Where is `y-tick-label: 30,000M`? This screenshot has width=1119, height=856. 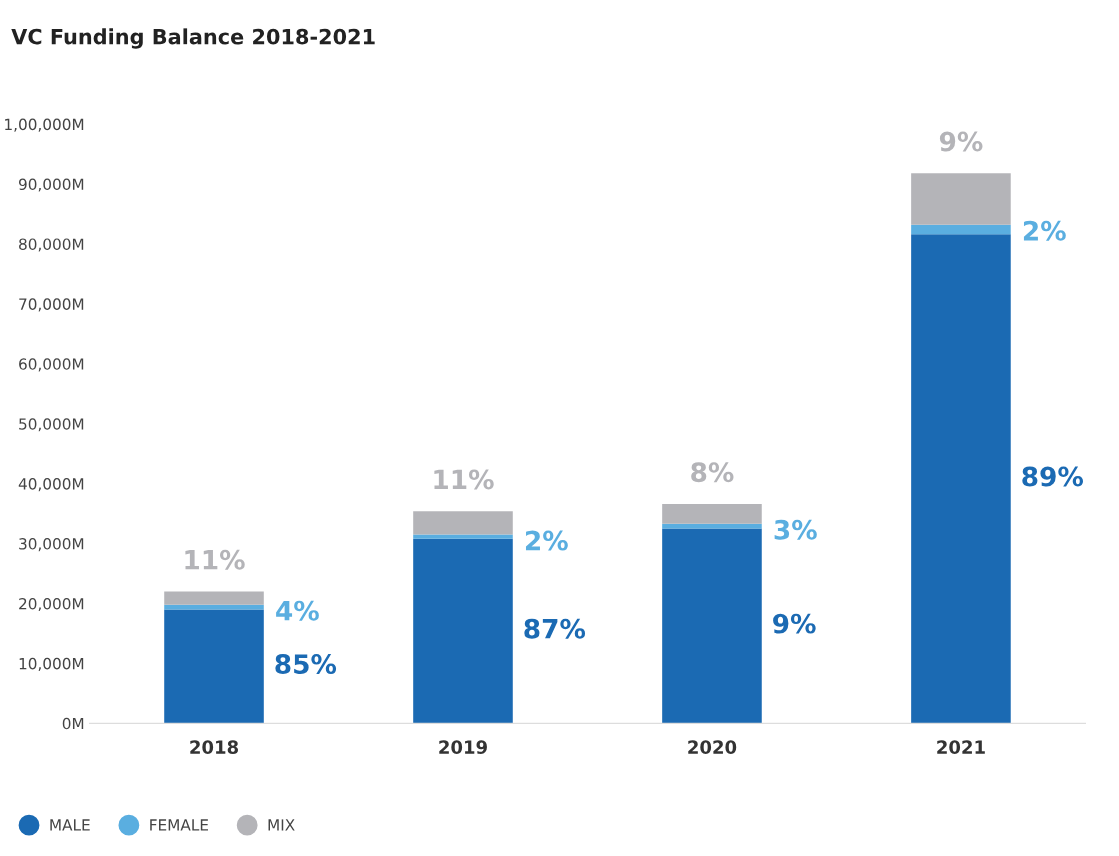
y-tick-label: 30,000M is located at coordinates (51, 545).